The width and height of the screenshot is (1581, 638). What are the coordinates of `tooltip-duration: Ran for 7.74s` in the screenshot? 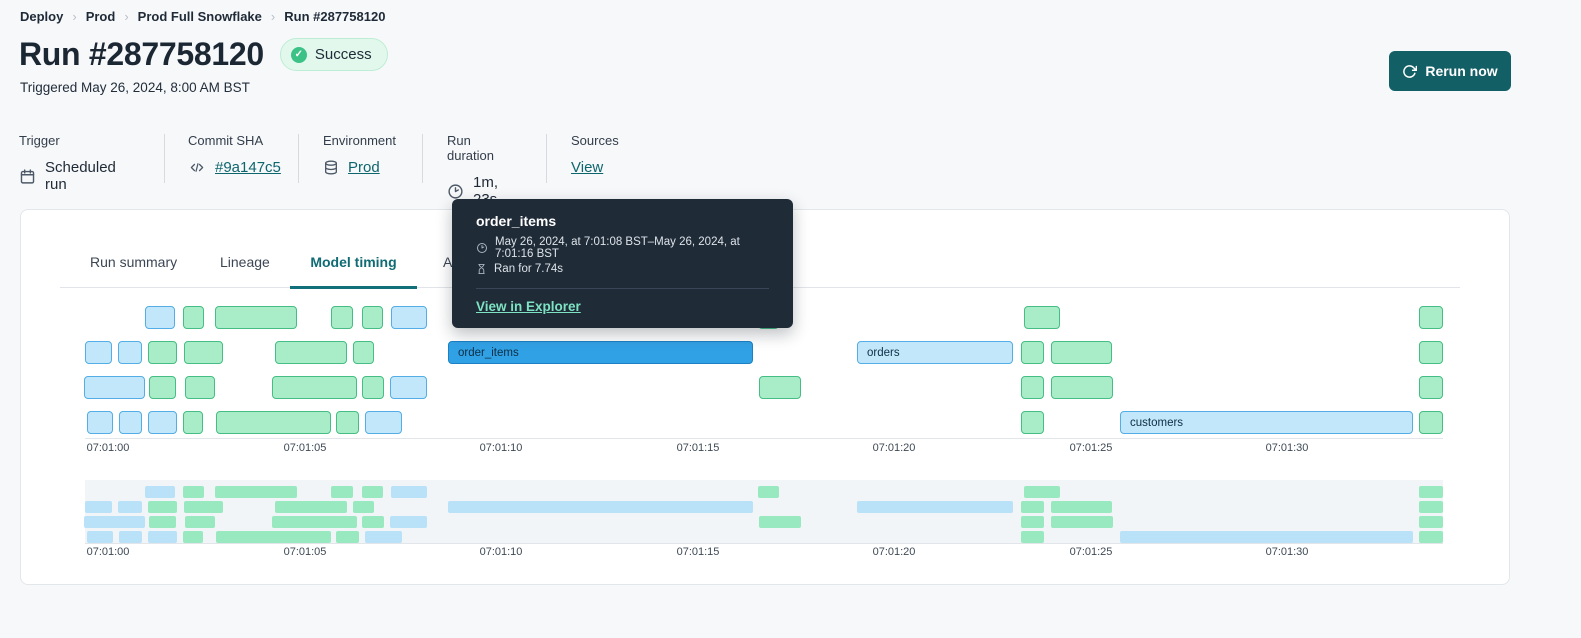 It's located at (529, 269).